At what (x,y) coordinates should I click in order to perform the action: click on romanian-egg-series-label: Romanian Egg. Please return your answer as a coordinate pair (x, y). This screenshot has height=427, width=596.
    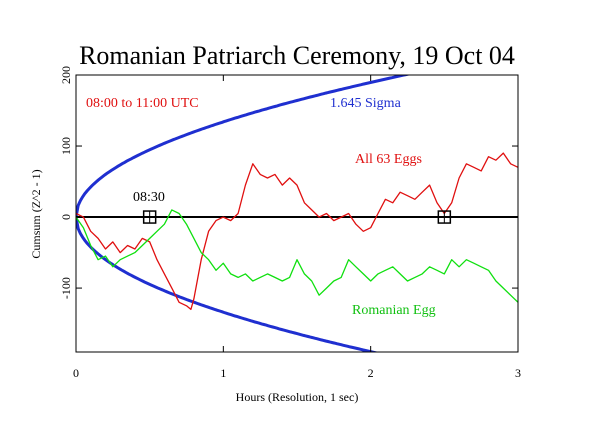
    Looking at the image, I should click on (394, 310).